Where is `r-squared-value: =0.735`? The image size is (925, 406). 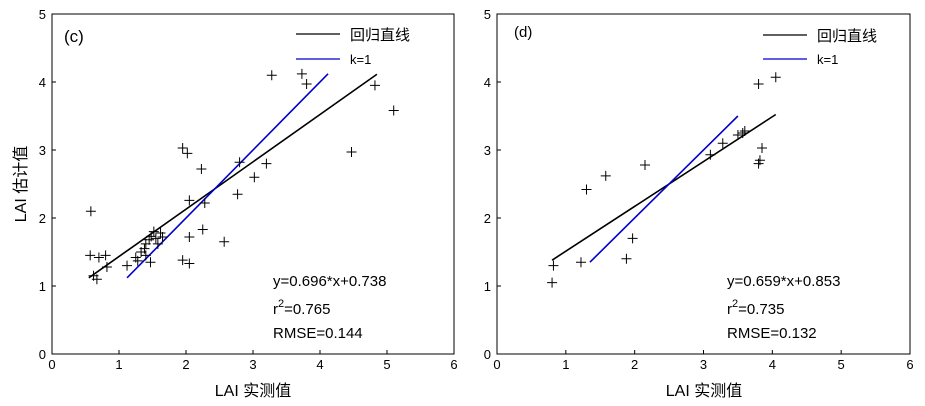
r-squared-value: =0.735 is located at coordinates (761, 309).